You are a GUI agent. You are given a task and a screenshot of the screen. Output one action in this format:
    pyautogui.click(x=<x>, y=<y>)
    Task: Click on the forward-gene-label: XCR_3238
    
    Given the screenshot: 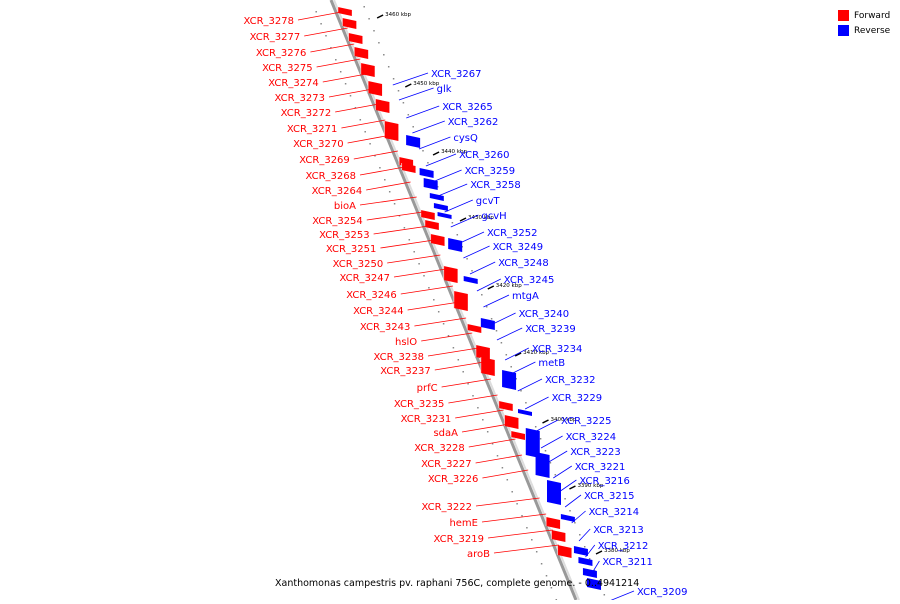 What is the action you would take?
    pyautogui.click(x=398, y=357)
    